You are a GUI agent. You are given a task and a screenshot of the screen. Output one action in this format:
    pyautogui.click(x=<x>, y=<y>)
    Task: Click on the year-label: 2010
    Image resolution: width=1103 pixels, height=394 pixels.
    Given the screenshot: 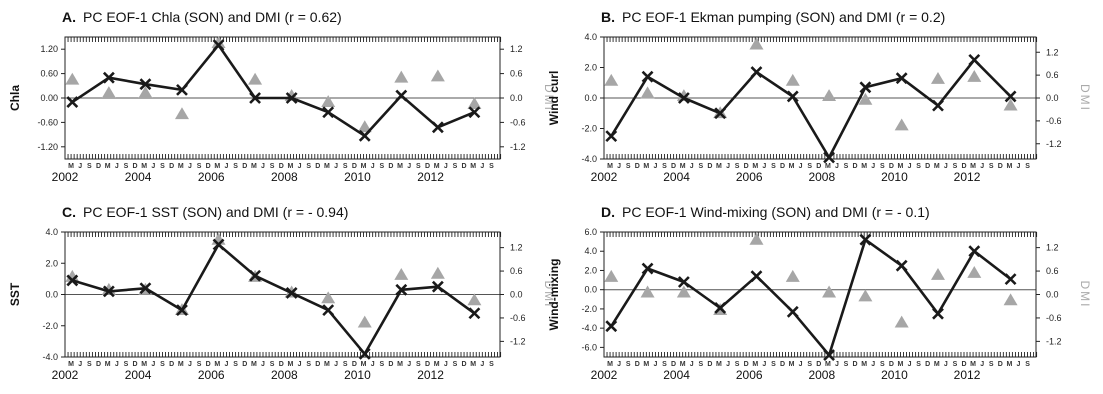 What is the action you would take?
    pyautogui.click(x=357, y=375)
    